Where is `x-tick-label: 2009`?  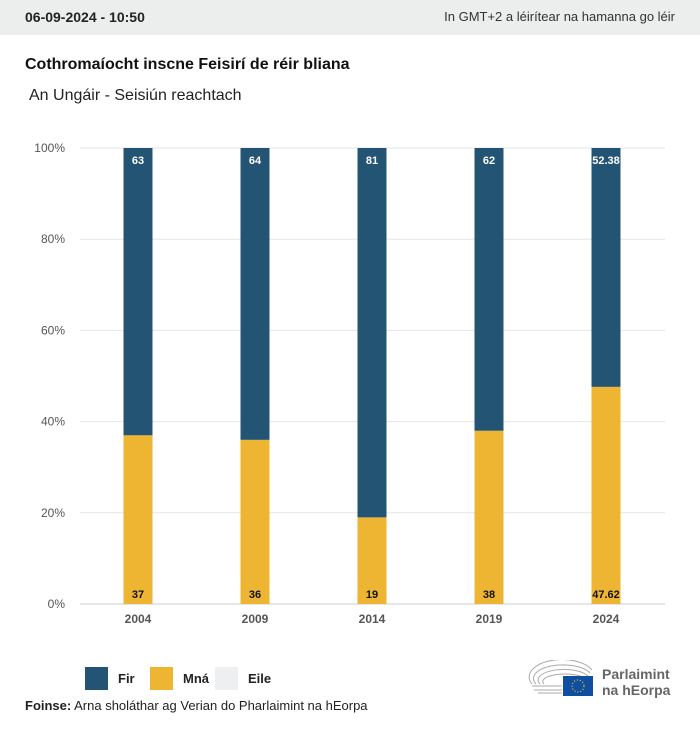 x-tick-label: 2009 is located at coordinates (255, 619).